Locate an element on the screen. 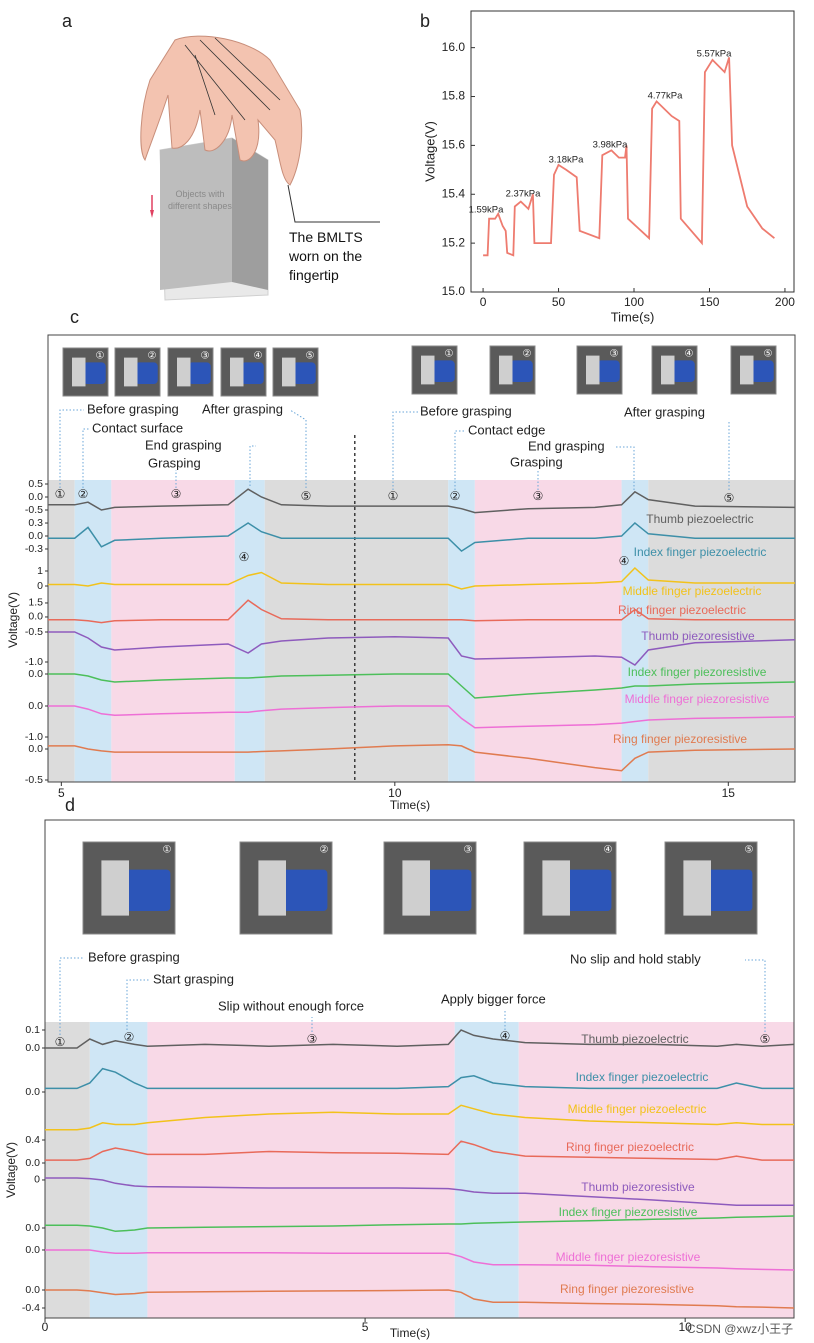 The height and width of the screenshot is (1343, 814). phase-marker: ④ is located at coordinates (505, 1036).